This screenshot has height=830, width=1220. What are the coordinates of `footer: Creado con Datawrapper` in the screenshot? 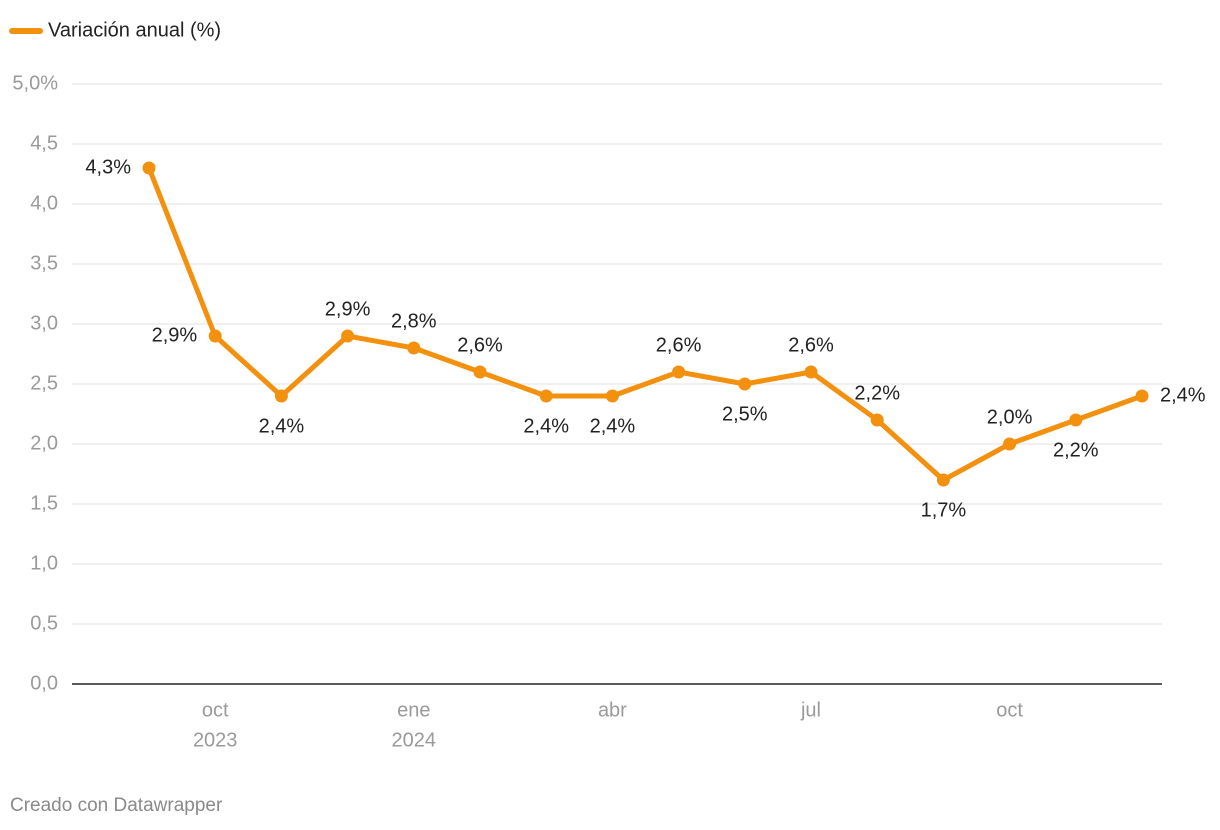 It's located at (116, 805).